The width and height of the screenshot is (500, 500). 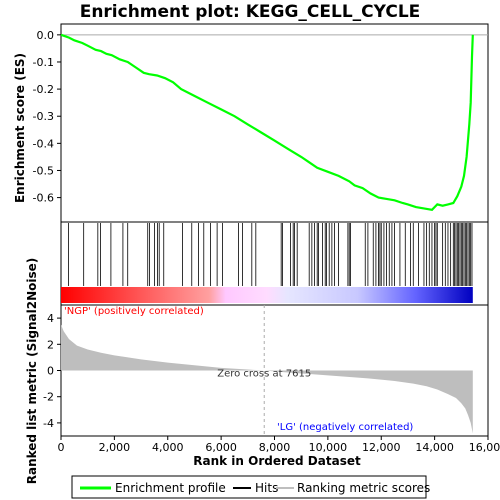 What do you see at coordinates (43, 198) in the screenshot?
I see `es-y-tick-label: -0.6` at bounding box center [43, 198].